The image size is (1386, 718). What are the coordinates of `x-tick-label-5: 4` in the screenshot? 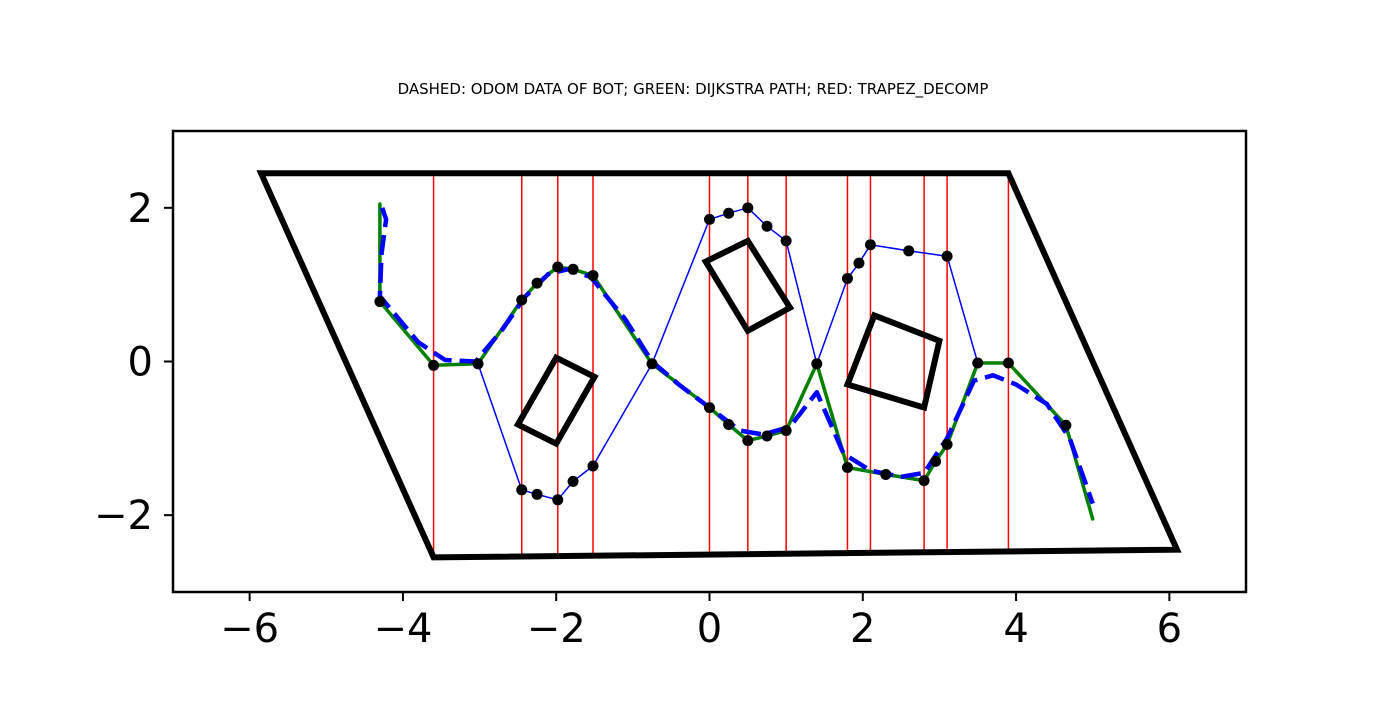 It's located at (1015, 629).